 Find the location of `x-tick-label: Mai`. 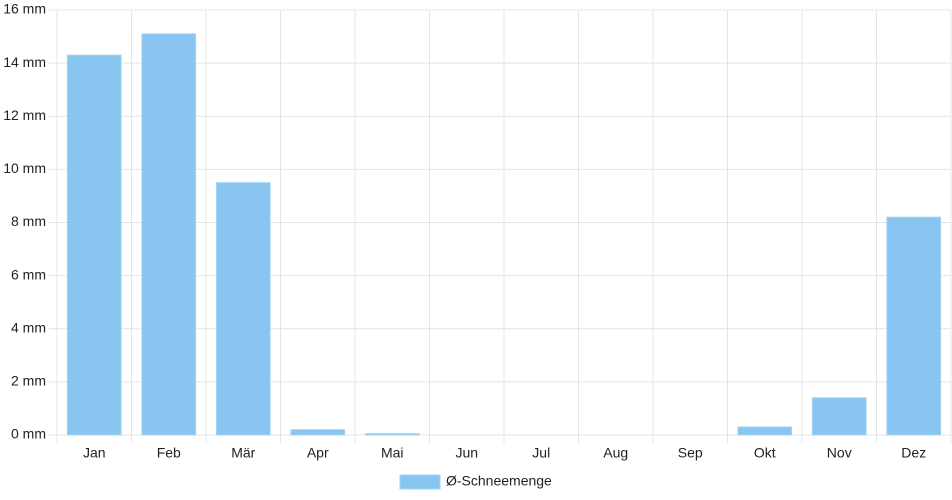

x-tick-label: Mai is located at coordinates (392, 453).